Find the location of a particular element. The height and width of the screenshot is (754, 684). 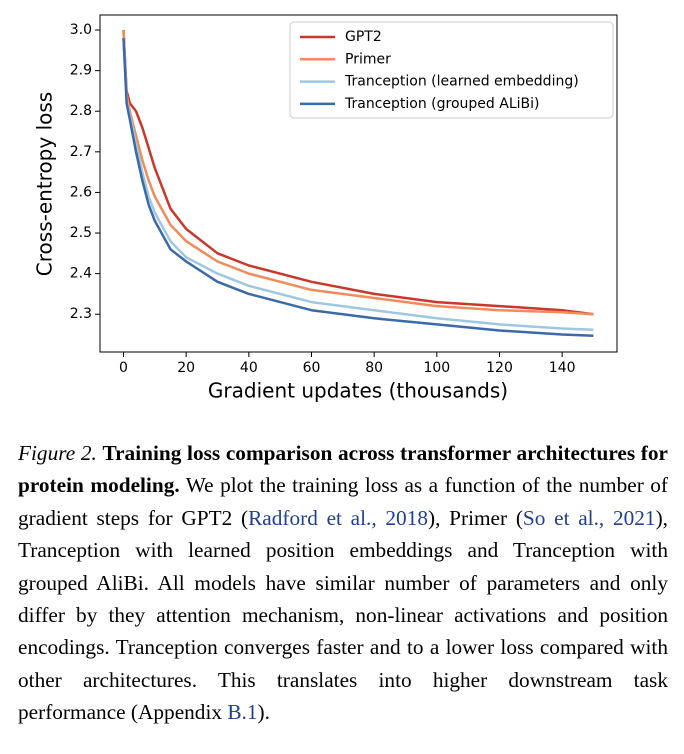

caption-text: ). is located at coordinates (263, 712).